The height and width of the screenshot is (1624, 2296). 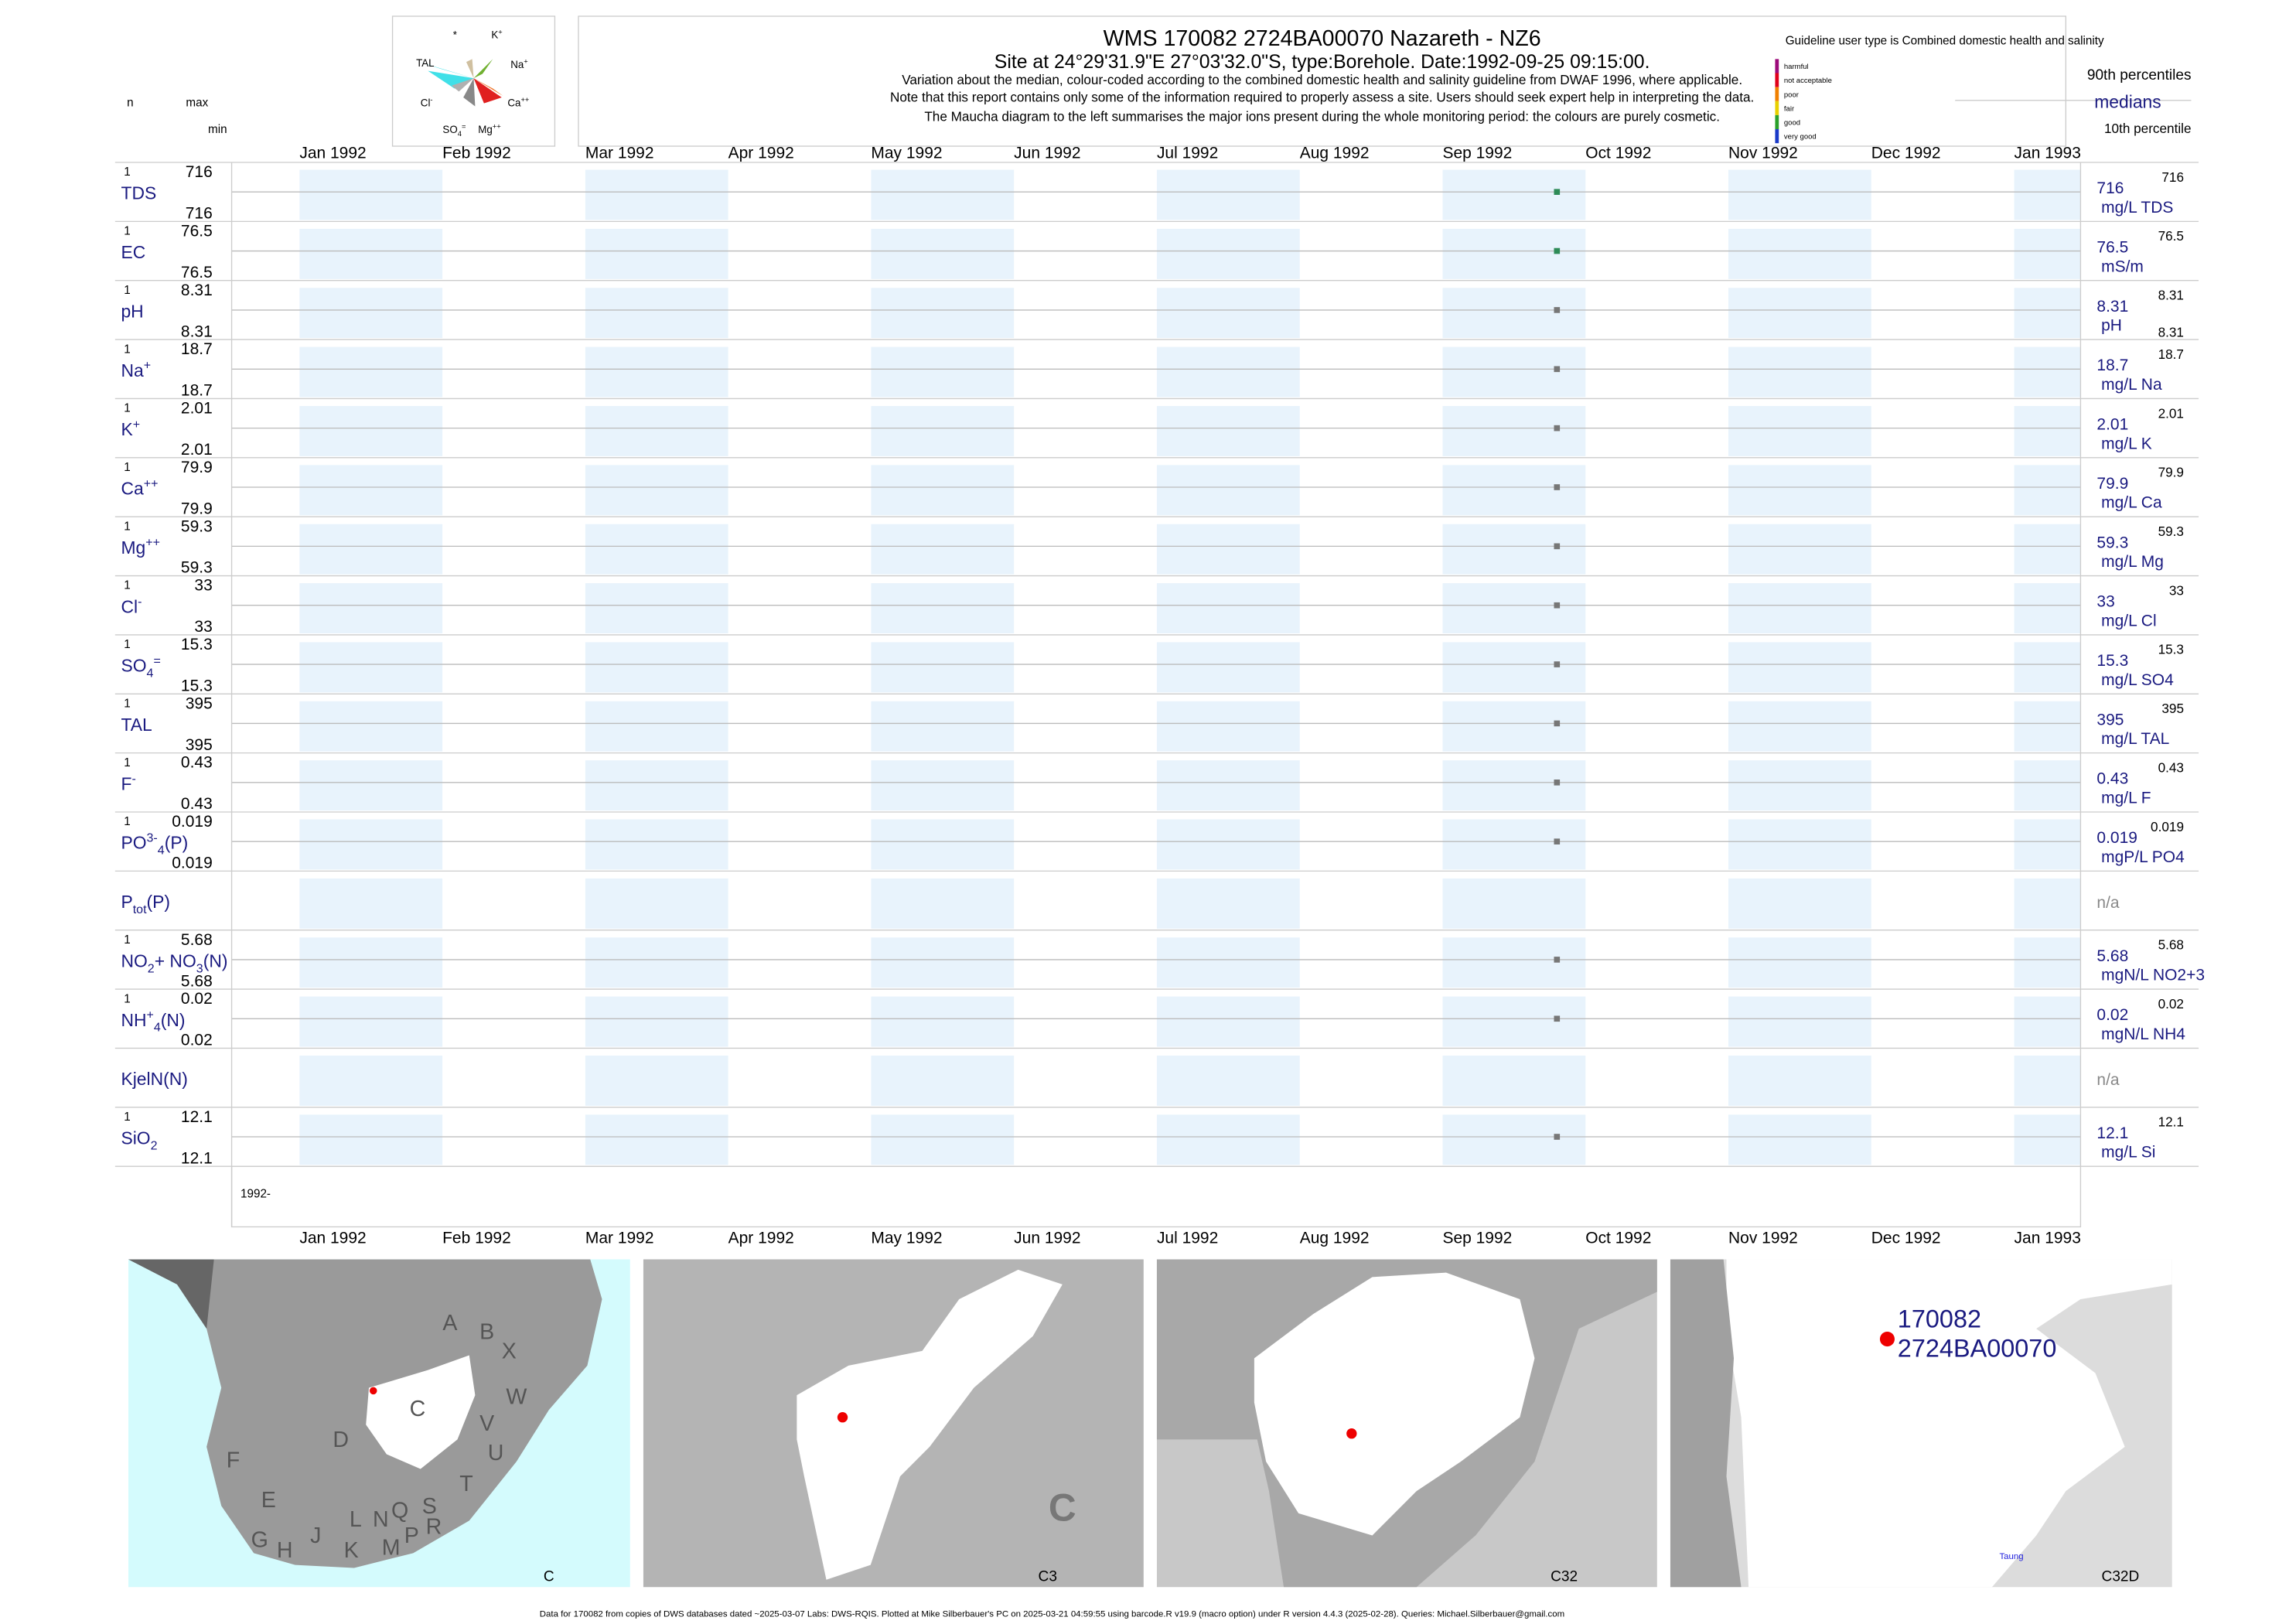 I want to click on month-label: Apr 1992, so click(x=761, y=1238).